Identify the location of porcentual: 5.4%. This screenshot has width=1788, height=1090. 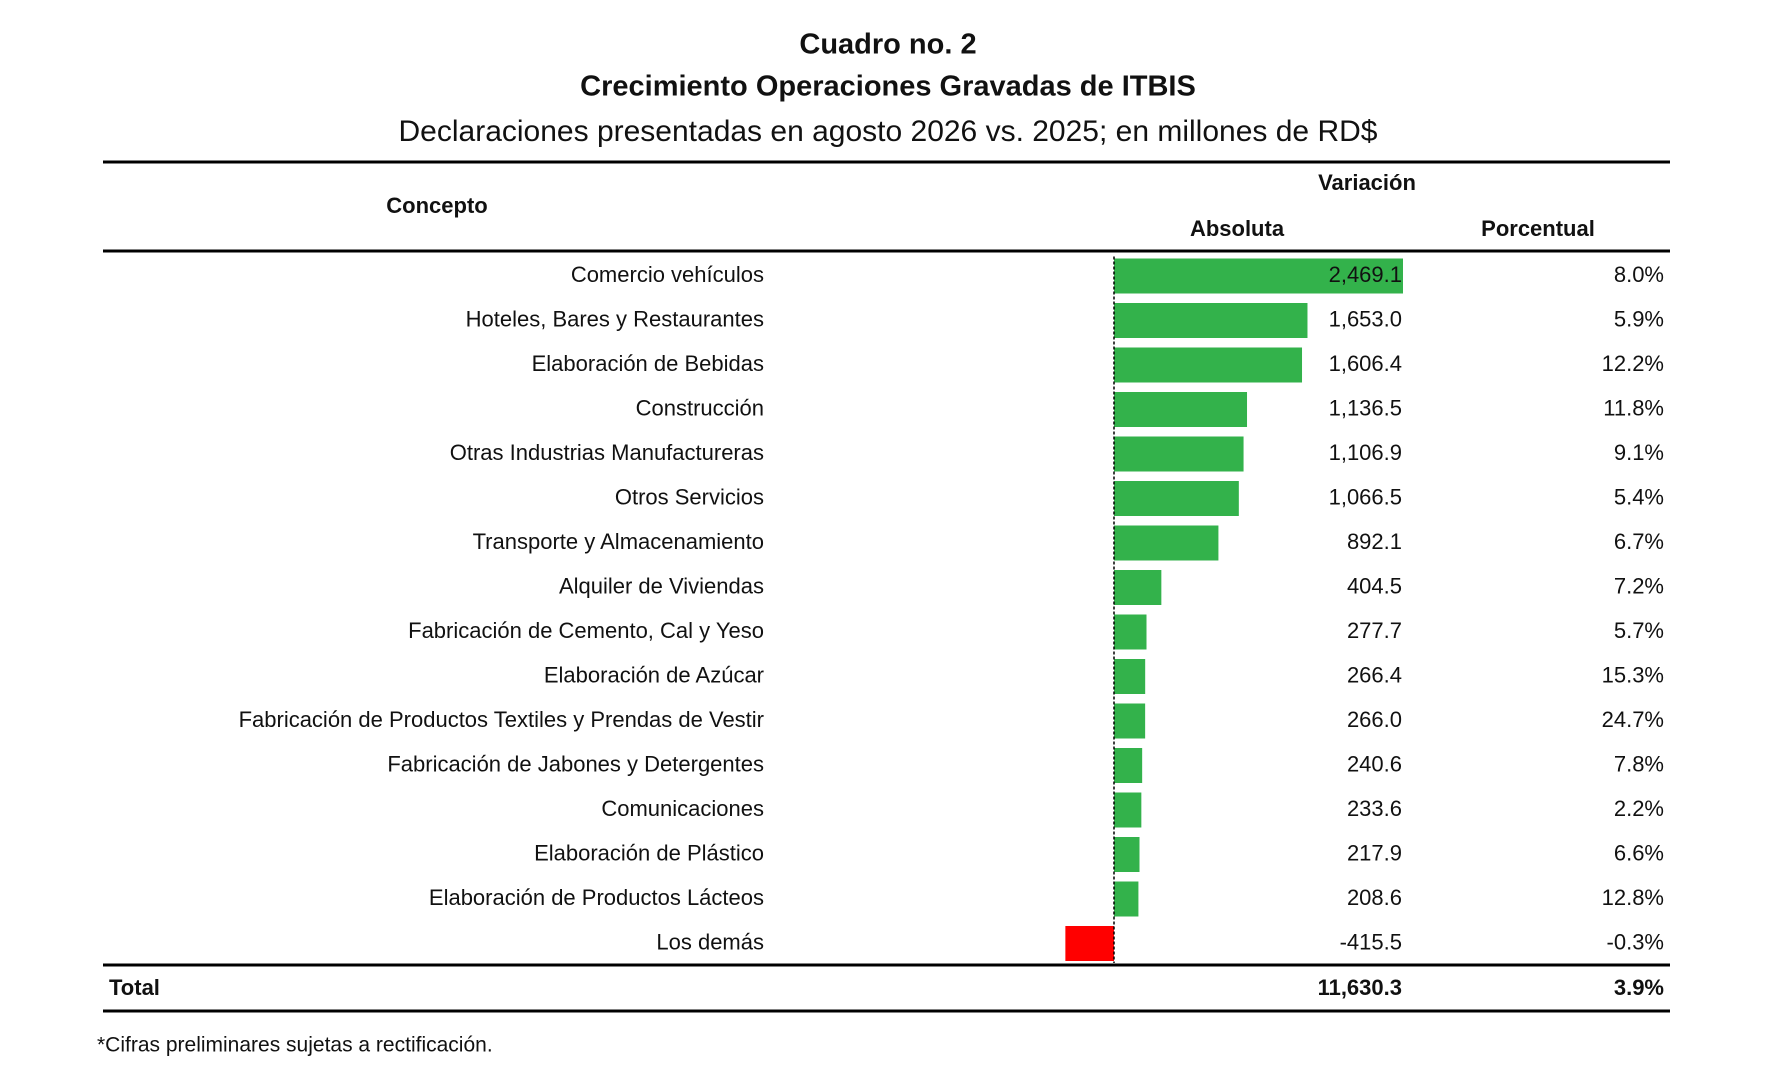
(1639, 496).